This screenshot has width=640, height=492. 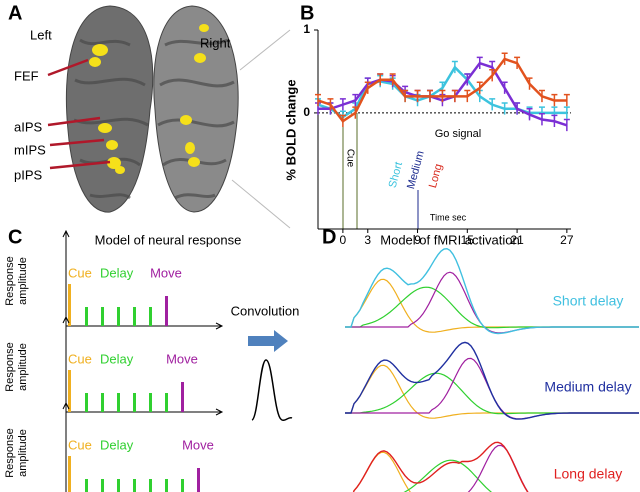 I want to click on x-tick-label: 9, so click(x=417, y=240).